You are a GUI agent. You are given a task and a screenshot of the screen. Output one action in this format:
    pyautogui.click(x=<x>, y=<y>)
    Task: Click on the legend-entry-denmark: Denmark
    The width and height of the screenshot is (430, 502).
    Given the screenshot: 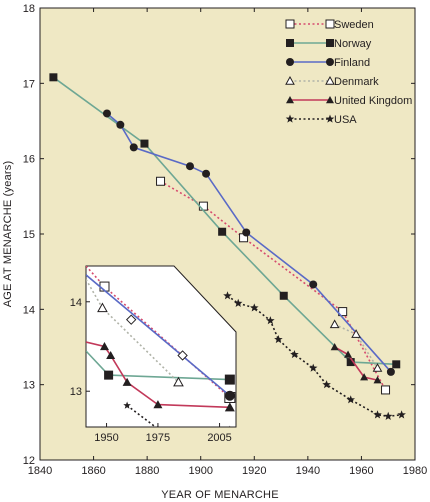 What is the action you would take?
    pyautogui.click(x=332, y=81)
    